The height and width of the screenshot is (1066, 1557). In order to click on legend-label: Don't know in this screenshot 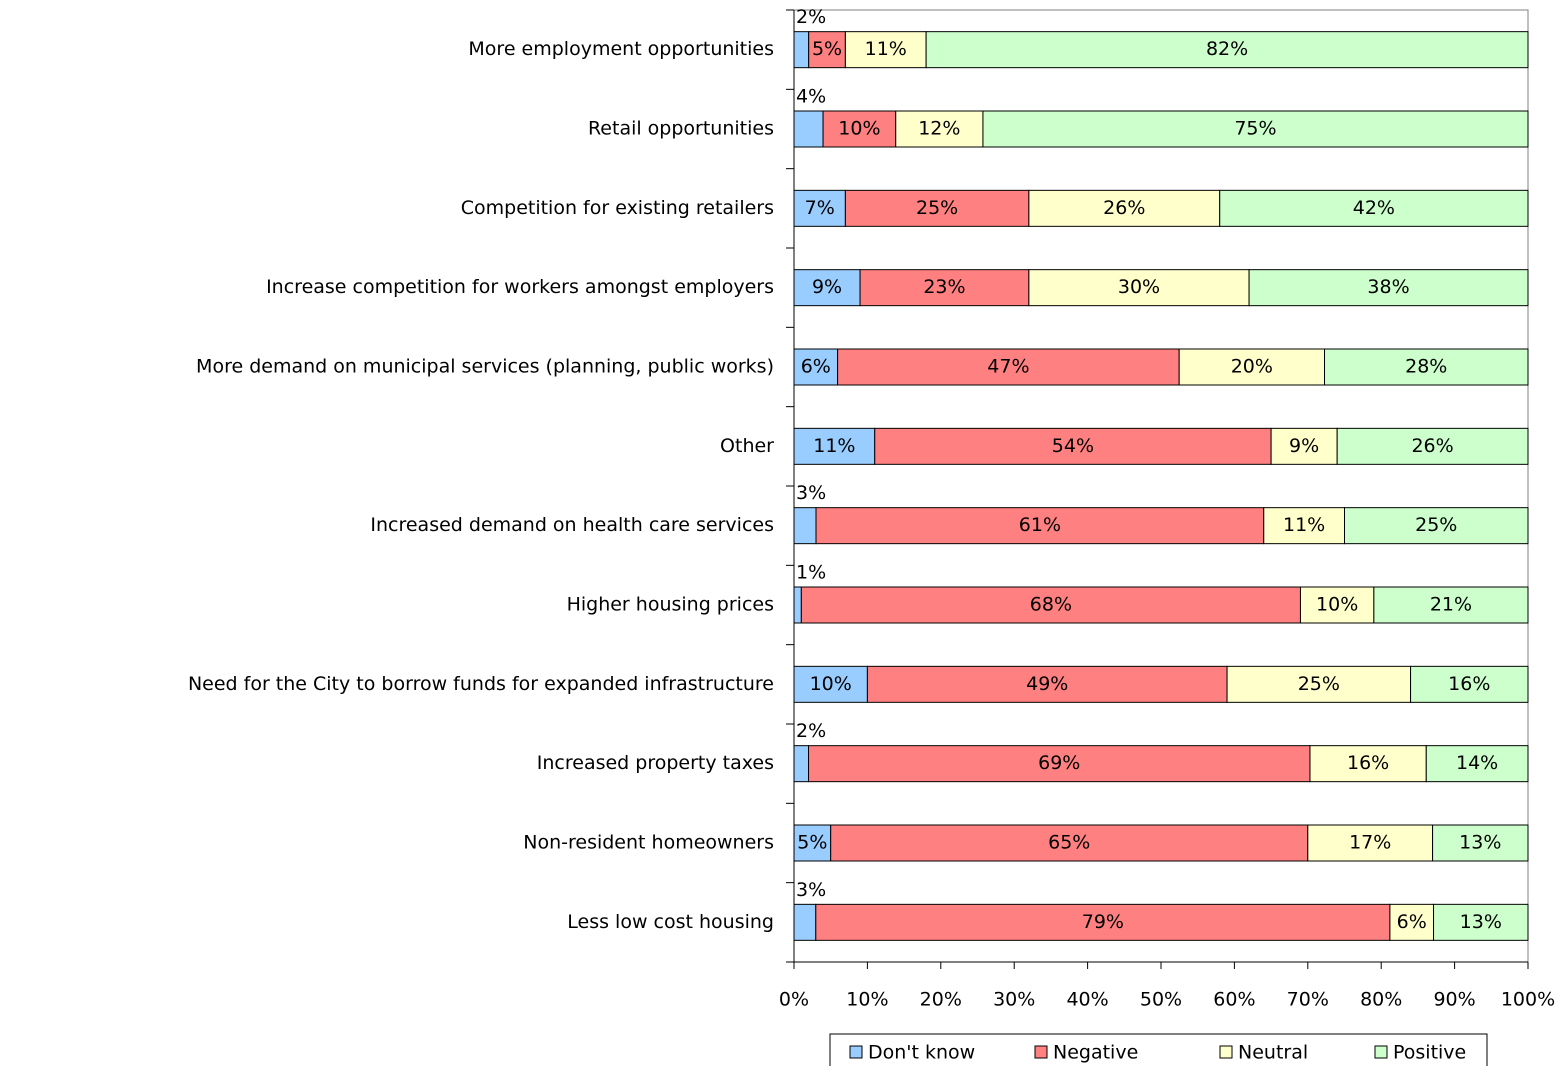, I will do `click(921, 1053)`.